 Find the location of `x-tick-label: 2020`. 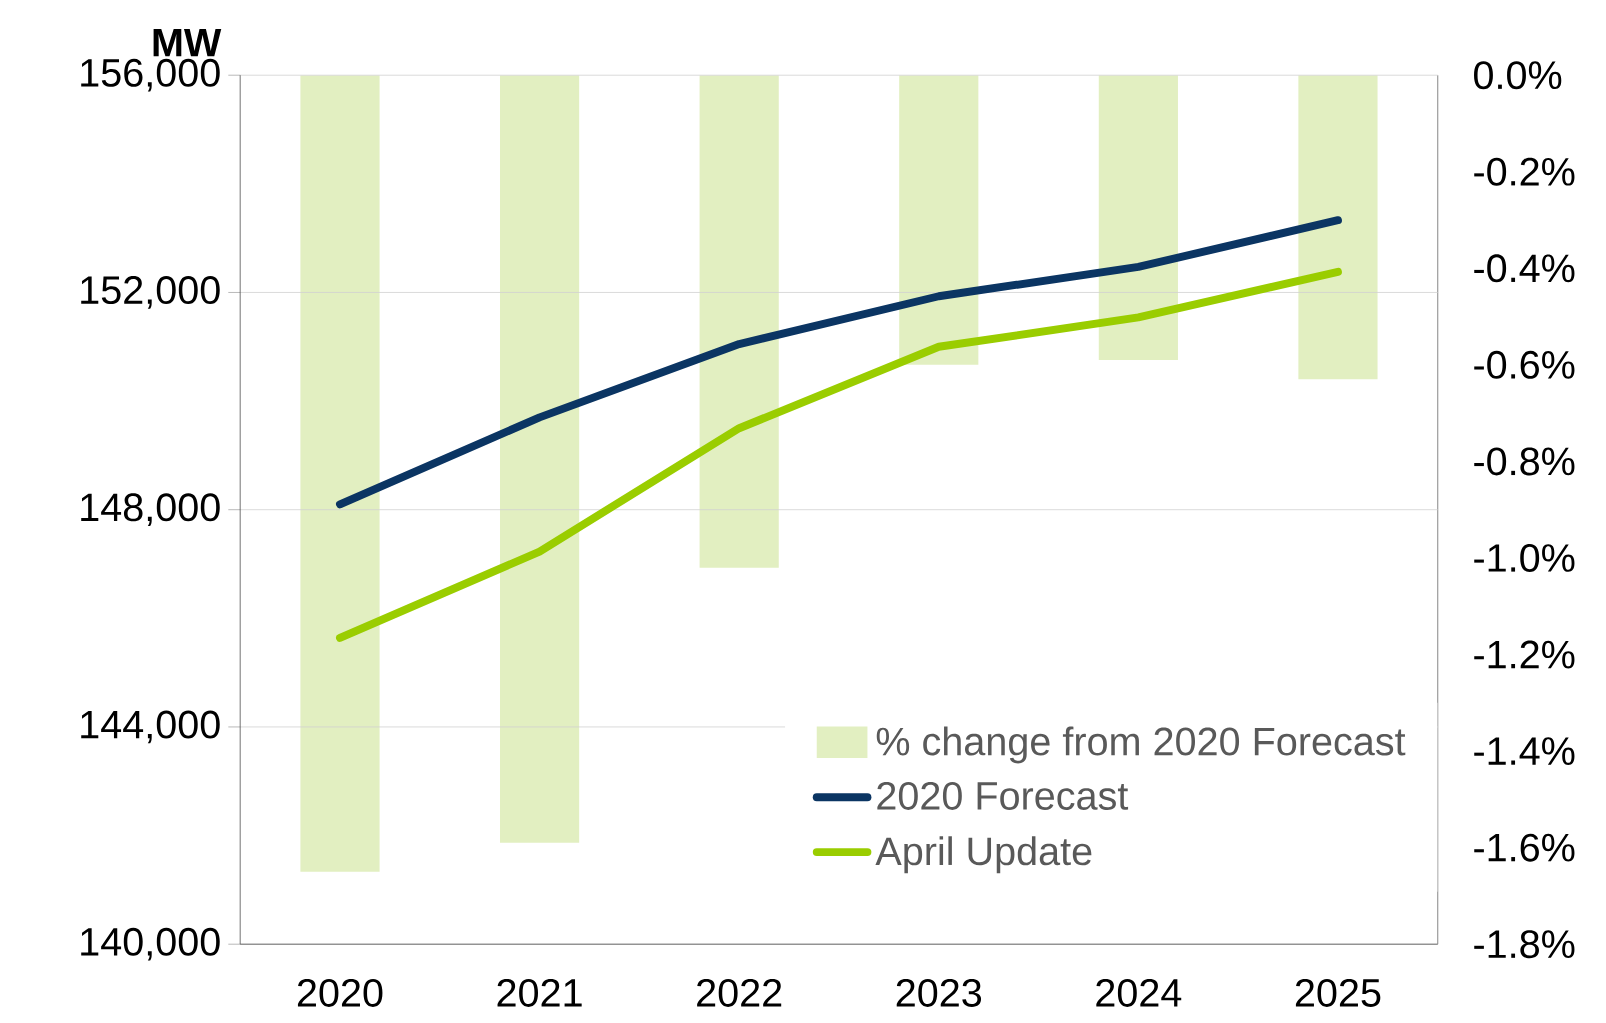

x-tick-label: 2020 is located at coordinates (340, 992).